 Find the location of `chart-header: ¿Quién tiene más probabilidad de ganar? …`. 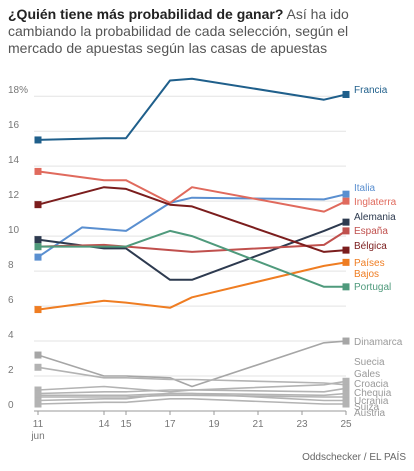

chart-header: ¿Quién tiene más probabilidad de ganar? … is located at coordinates (207, 31).